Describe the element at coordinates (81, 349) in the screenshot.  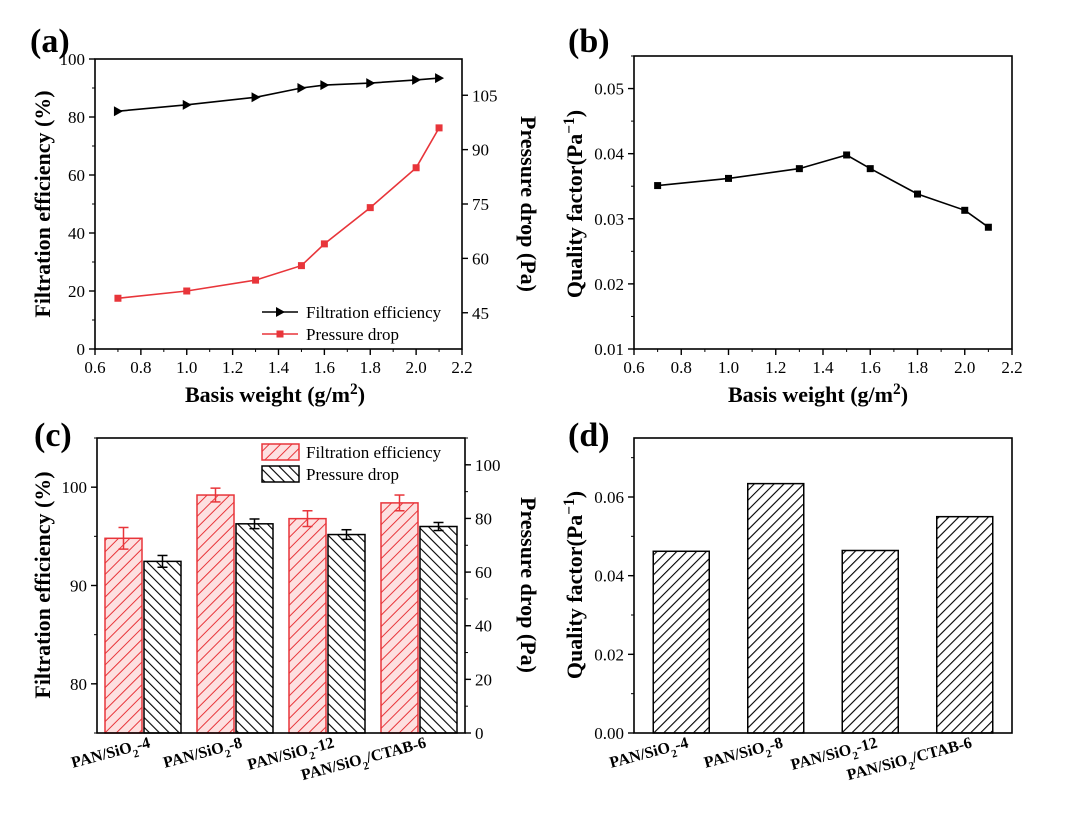
I see `y-left-tick-label: 0` at that location.